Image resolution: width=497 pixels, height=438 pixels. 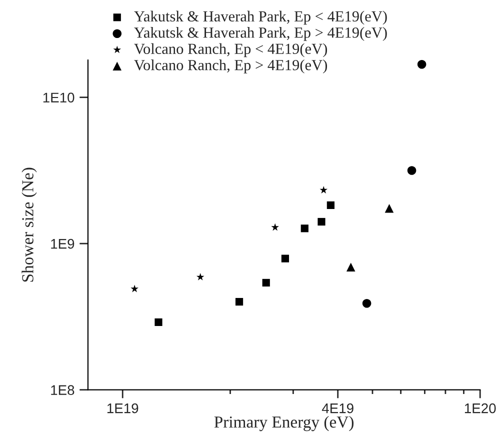 I want to click on y-axis-title: Shower size (Ne), so click(x=29, y=225).